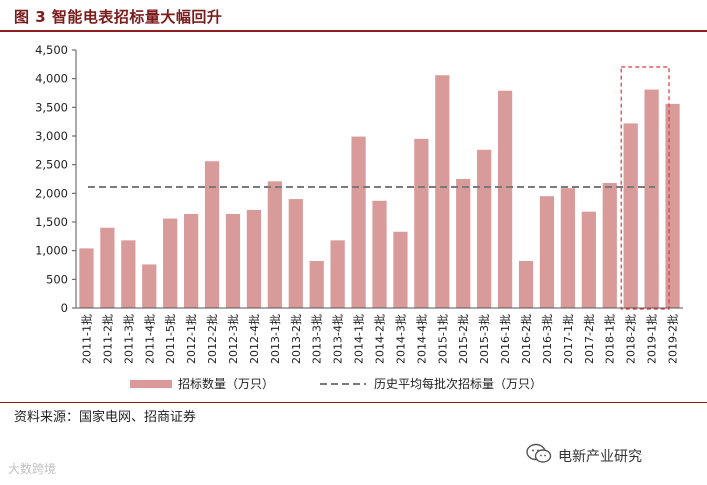 This screenshot has height=485, width=707. What do you see at coordinates (191, 339) in the screenshot?
I see `x-tick-label: 2012-1批` at bounding box center [191, 339].